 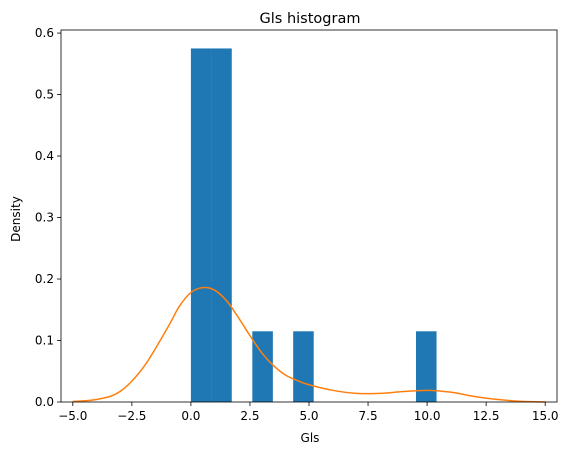 What do you see at coordinates (44, 279) in the screenshot?
I see `y-tick-label: 0.2` at bounding box center [44, 279].